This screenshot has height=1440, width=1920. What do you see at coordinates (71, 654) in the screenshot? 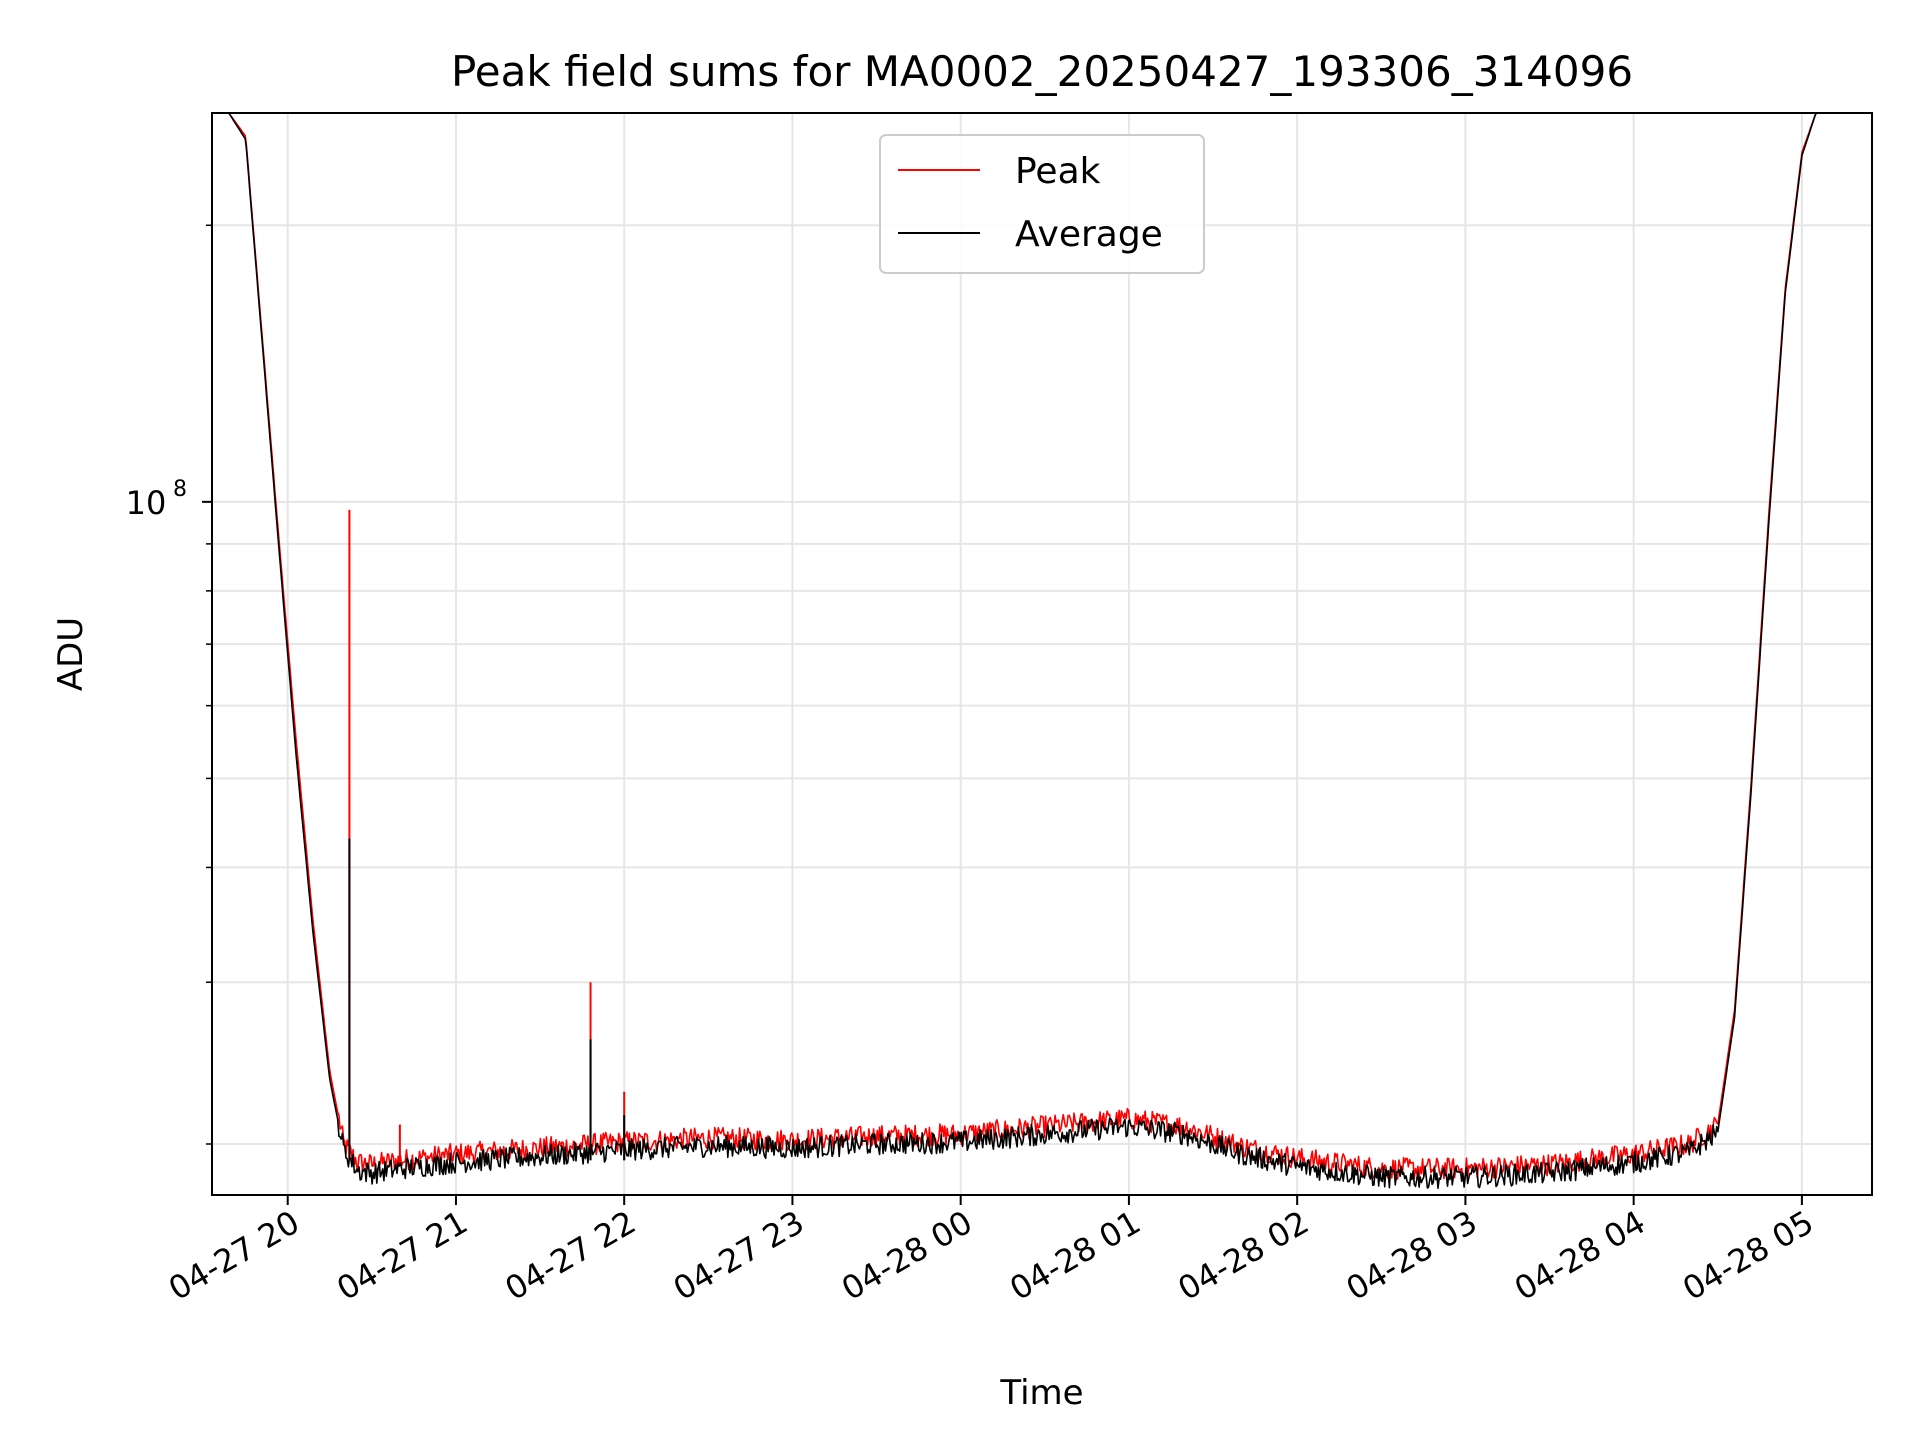
I see `y-axis-label: ADU` at bounding box center [71, 654].